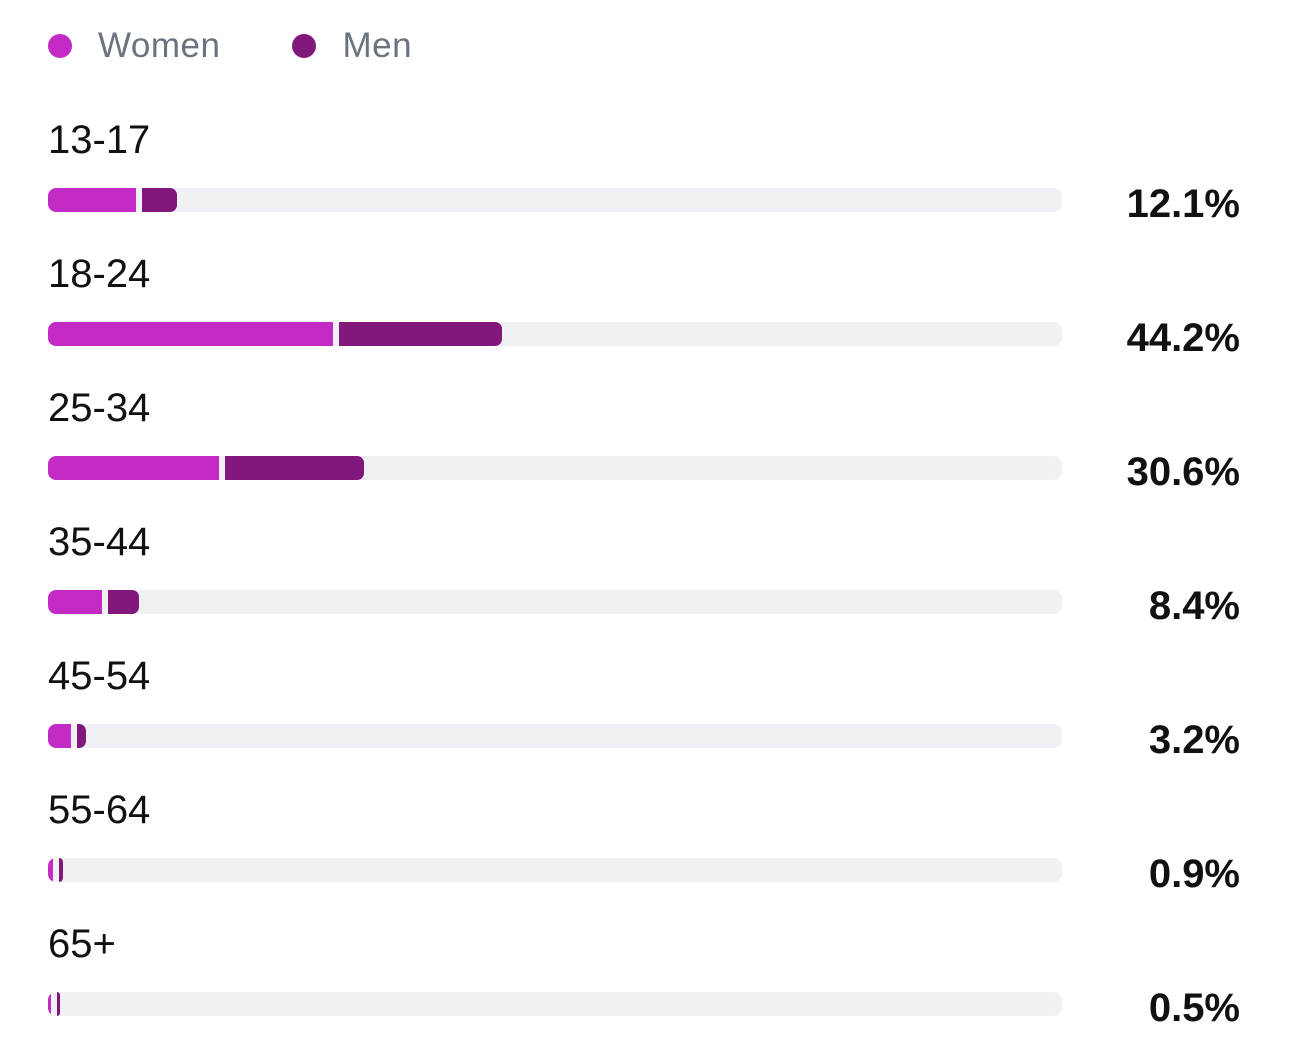  Describe the element at coordinates (99, 676) in the screenshot. I see `age-range-label: 45-54` at that location.